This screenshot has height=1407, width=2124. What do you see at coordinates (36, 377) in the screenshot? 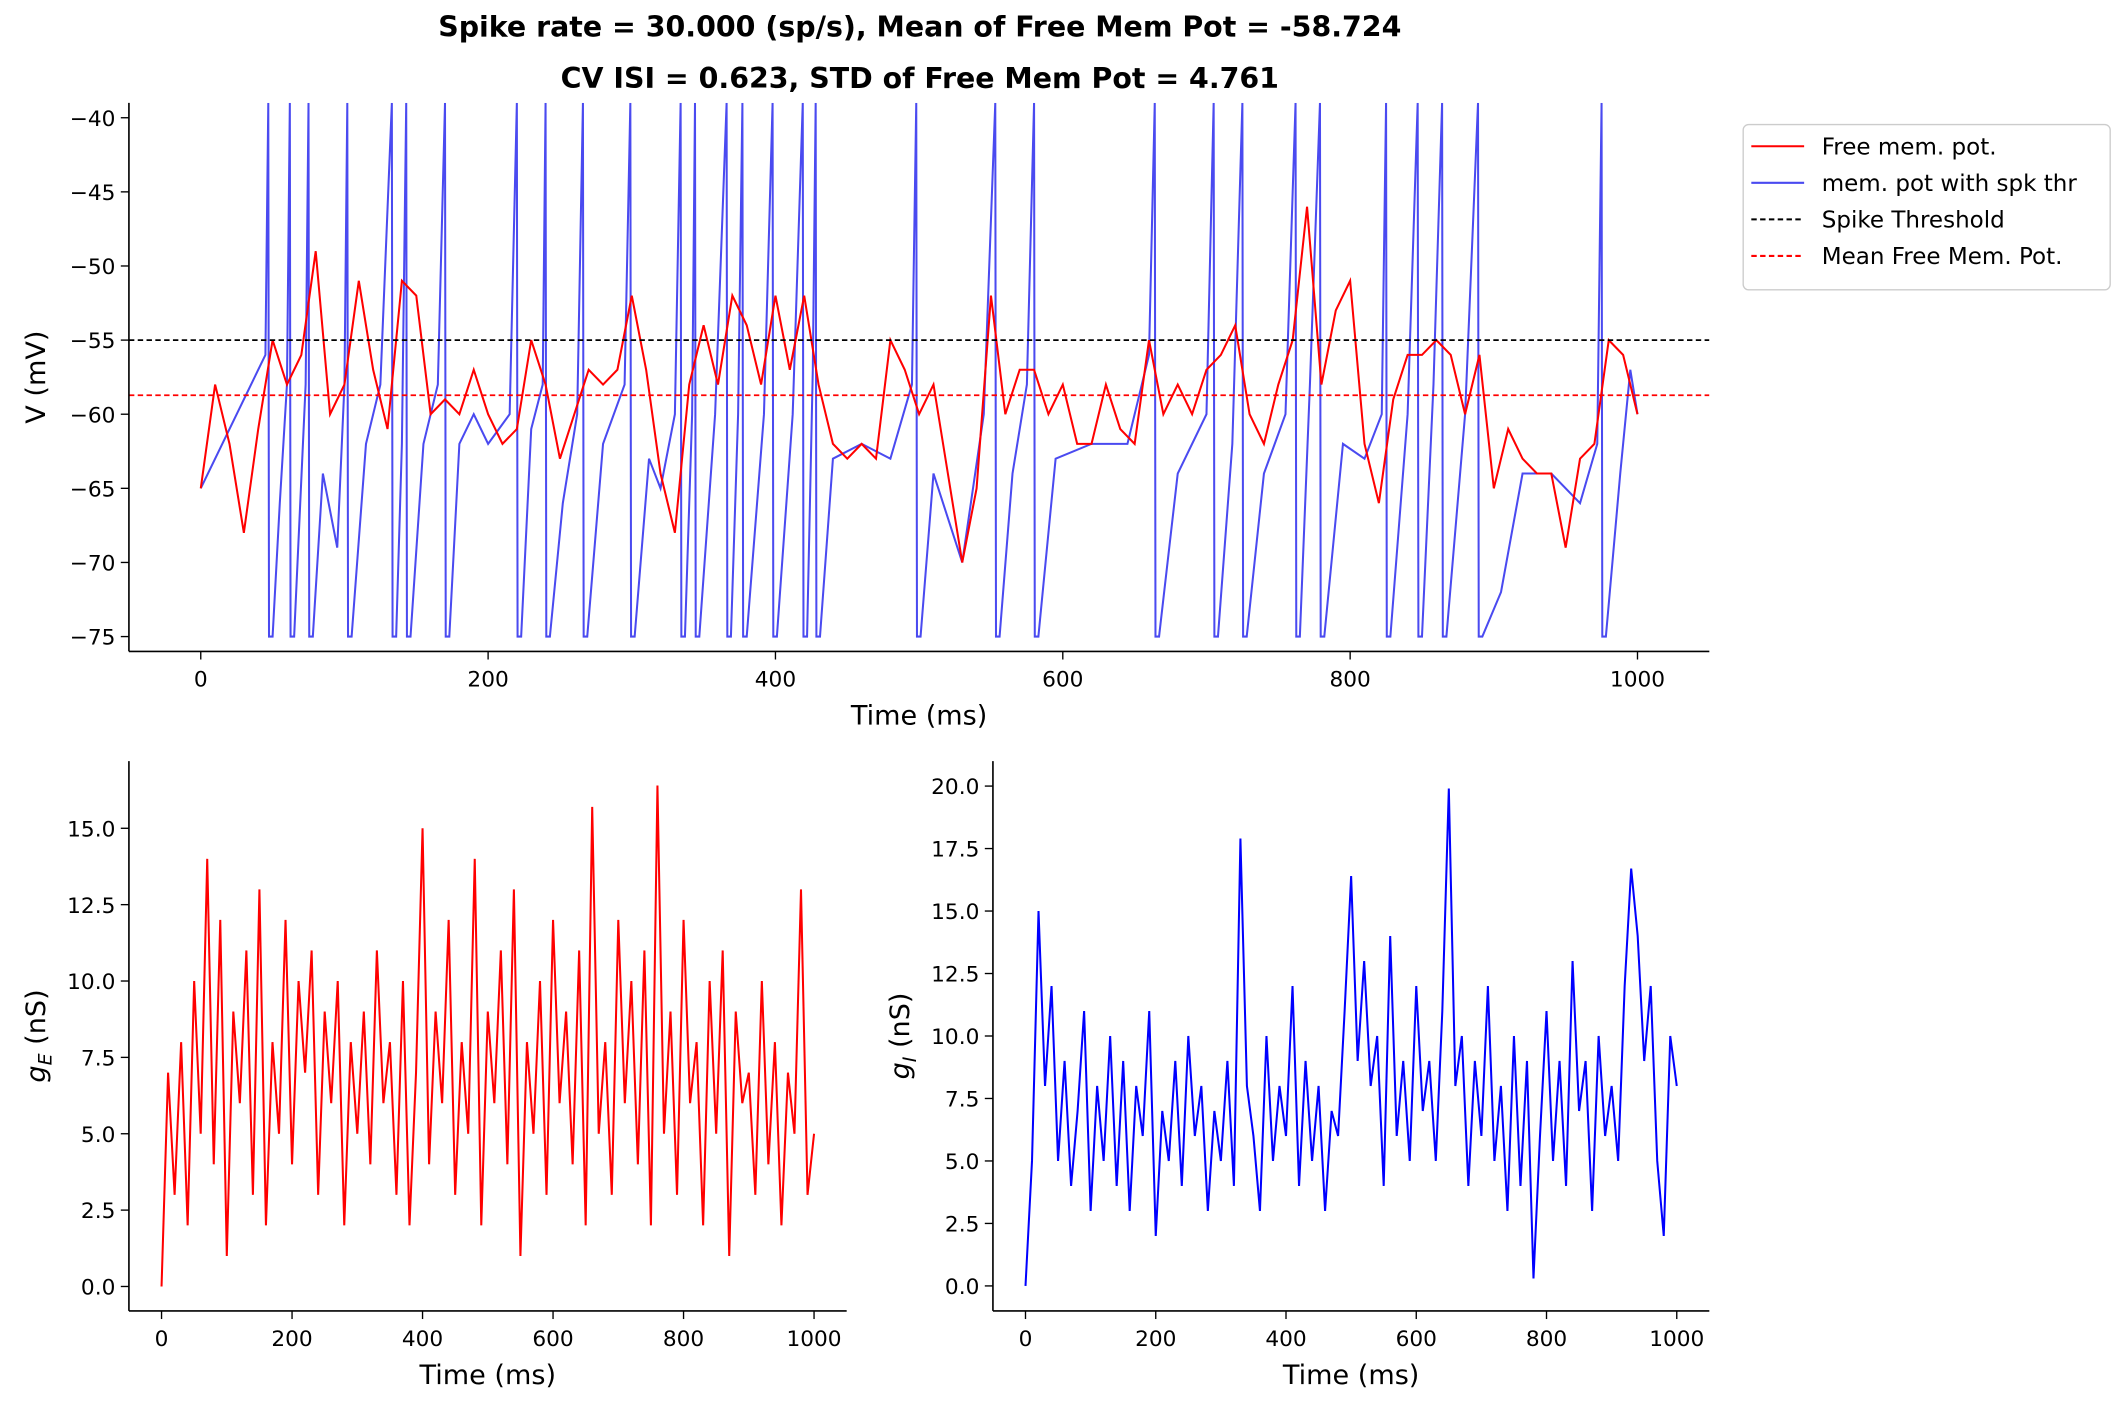
I see `y-axis-label: V (mV)` at bounding box center [36, 377].